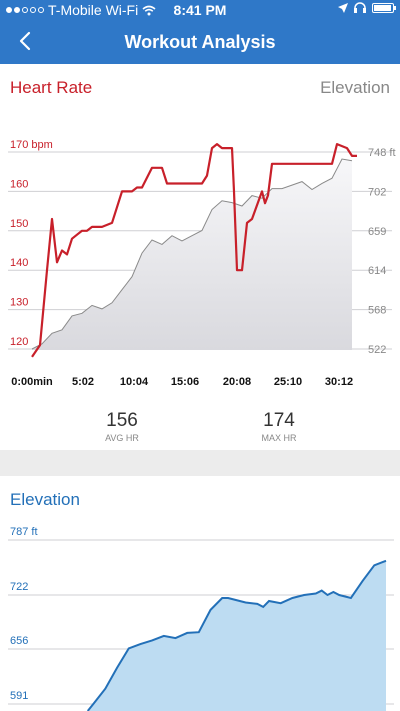  What do you see at coordinates (384, 7) in the screenshot?
I see `battery-icon` at bounding box center [384, 7].